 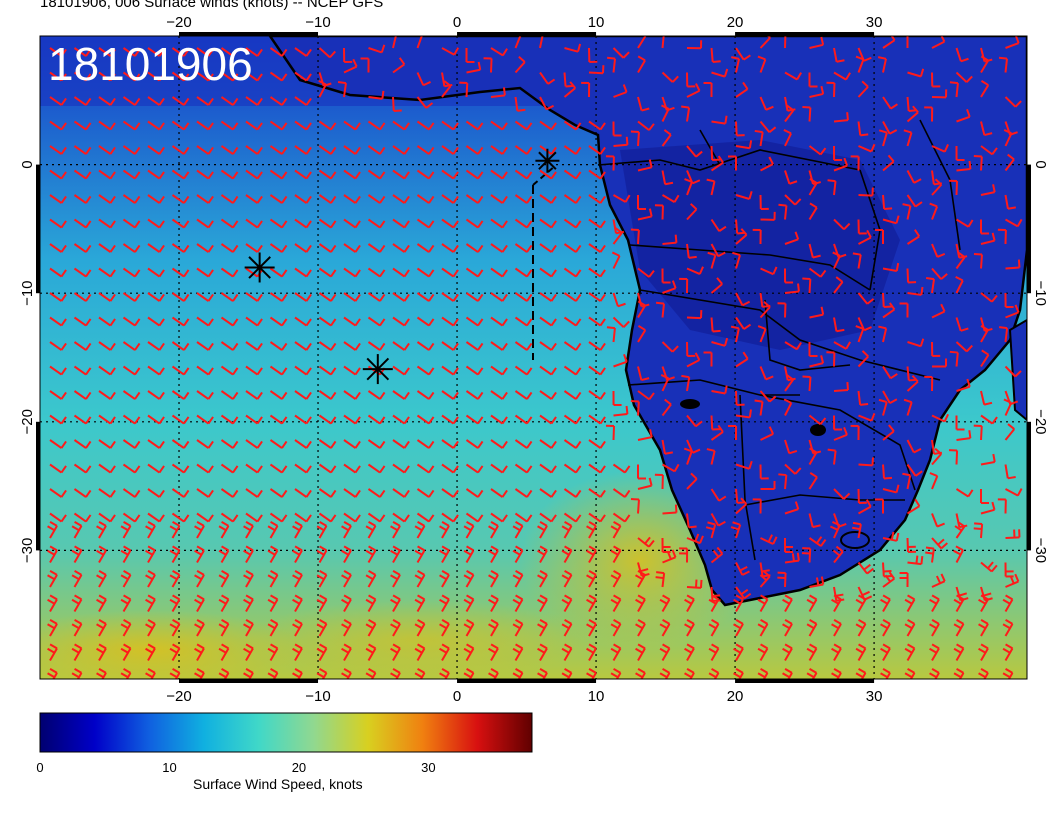 What do you see at coordinates (735, 696) in the screenshot?
I see `lon-tick-label-bottom: 20` at bounding box center [735, 696].